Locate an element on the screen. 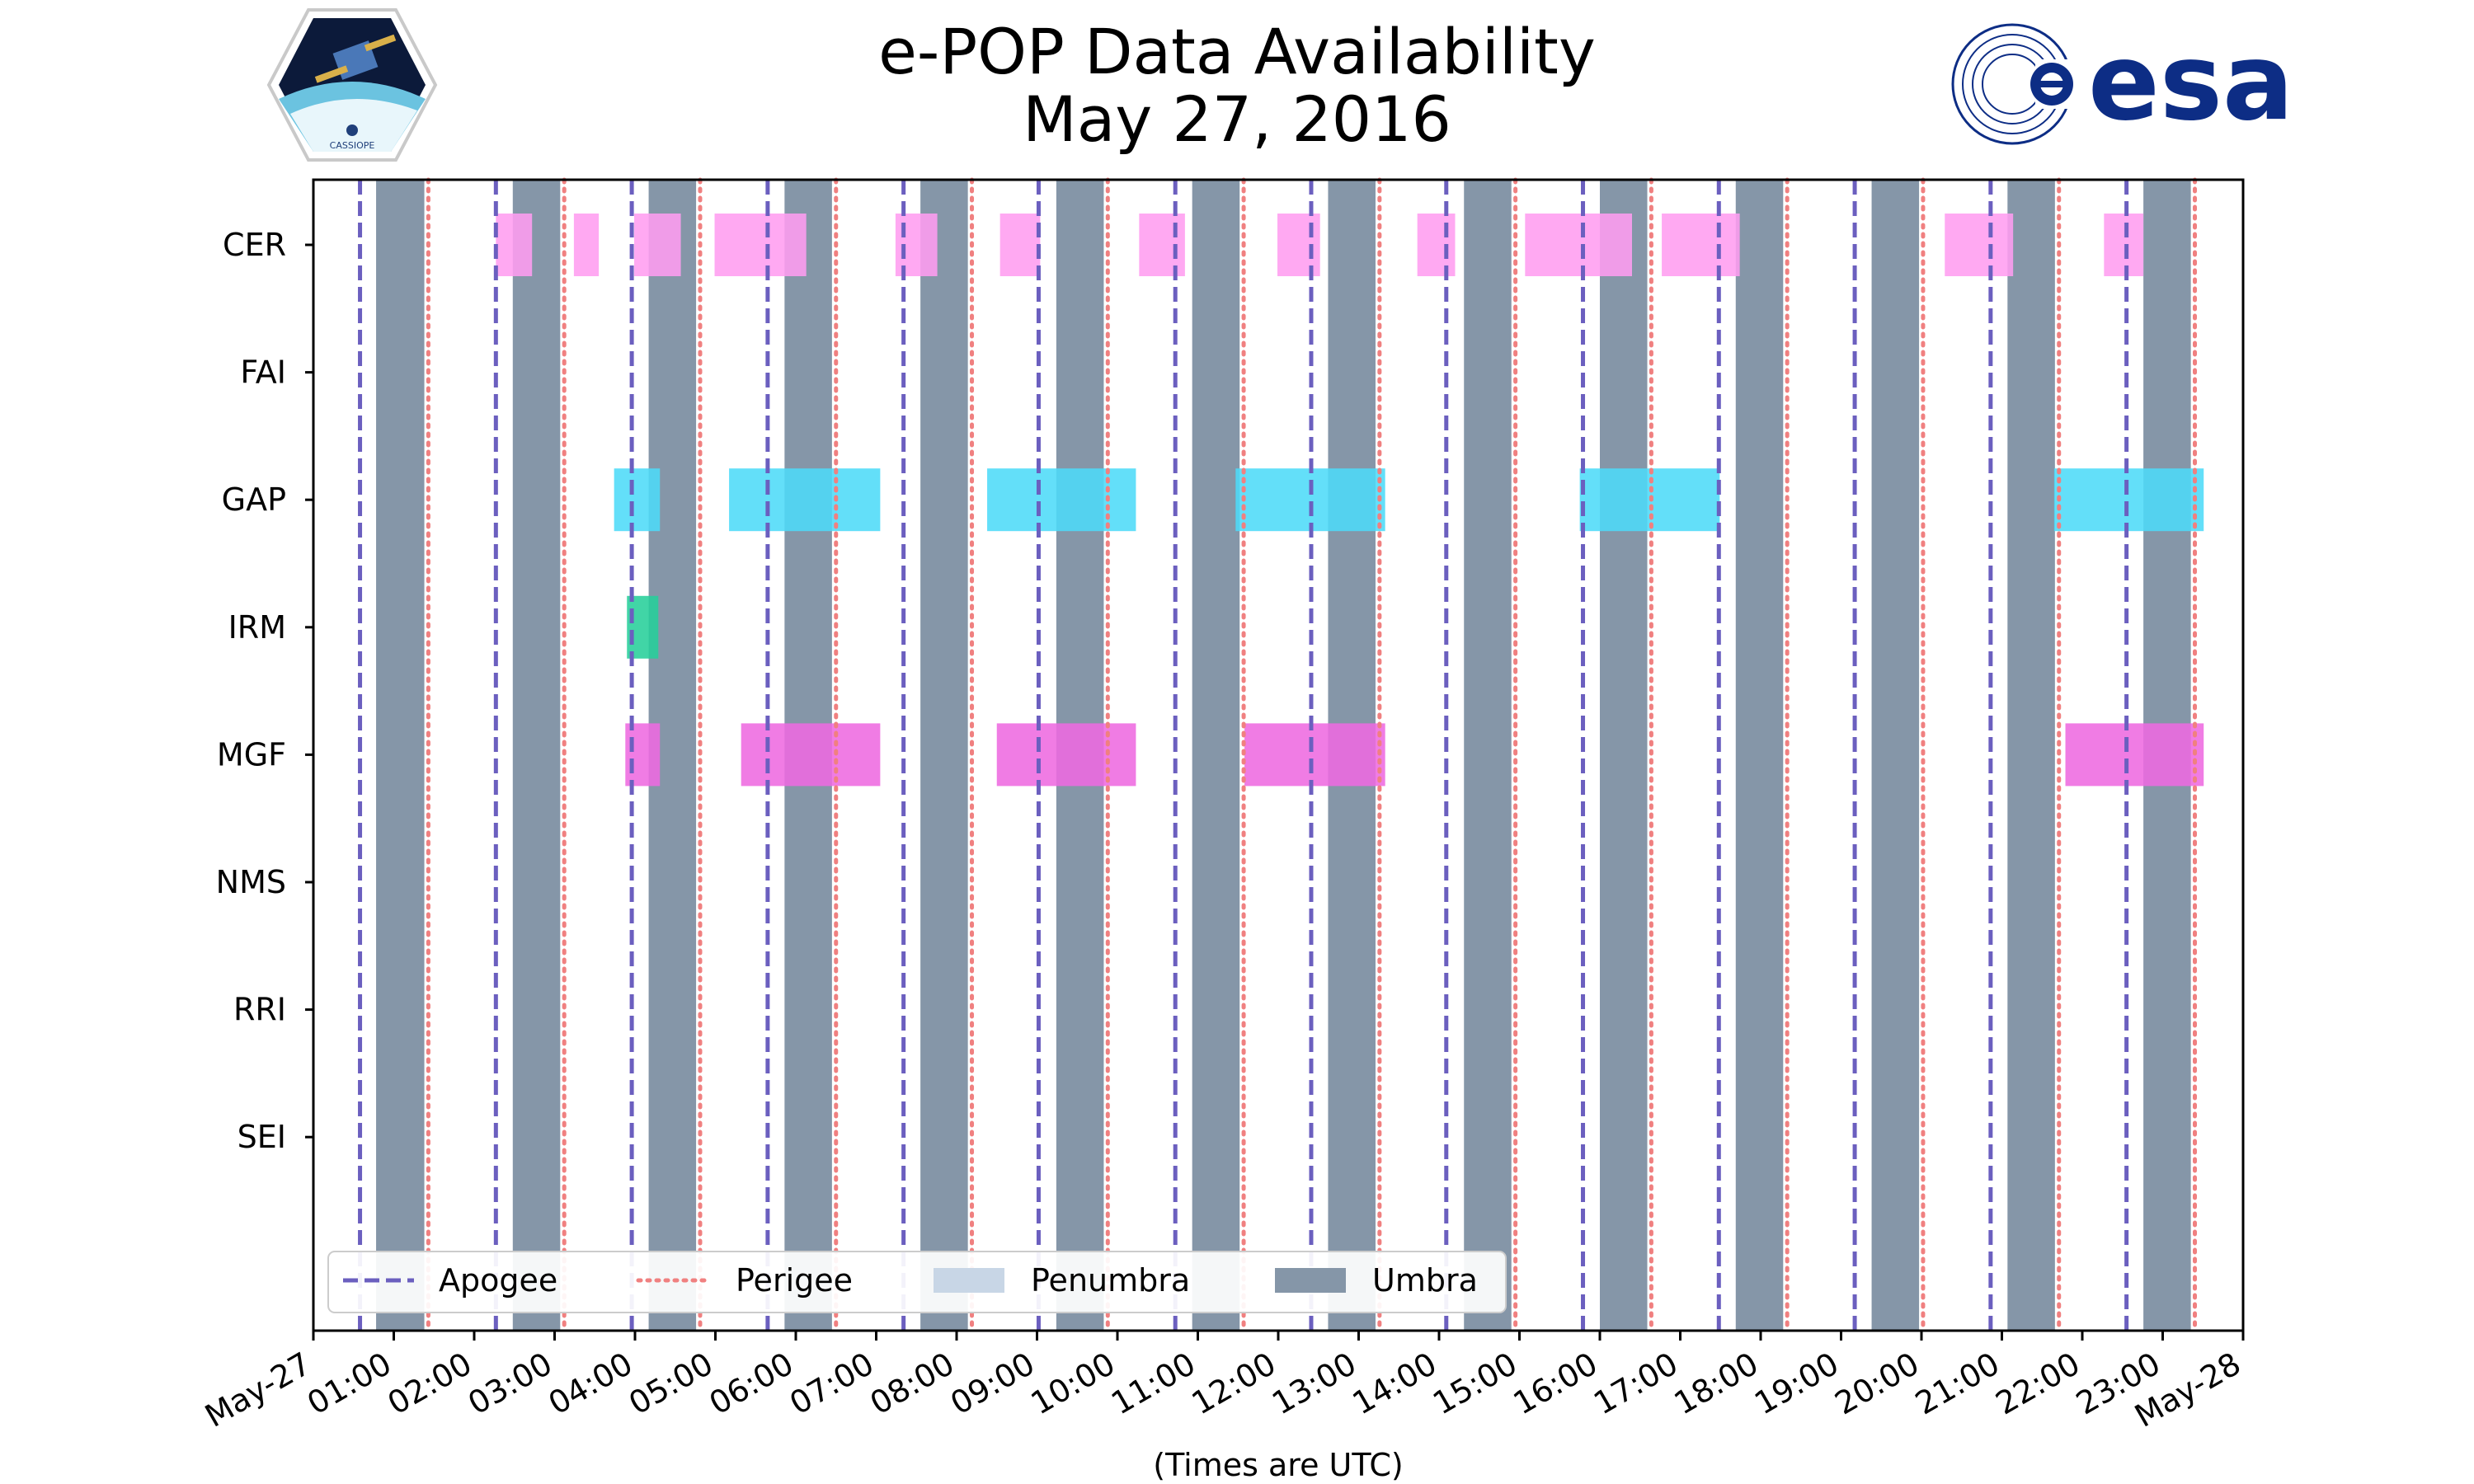 The height and width of the screenshot is (1484, 2474). x-tick-label-18: 18:00 is located at coordinates (1716, 1383).